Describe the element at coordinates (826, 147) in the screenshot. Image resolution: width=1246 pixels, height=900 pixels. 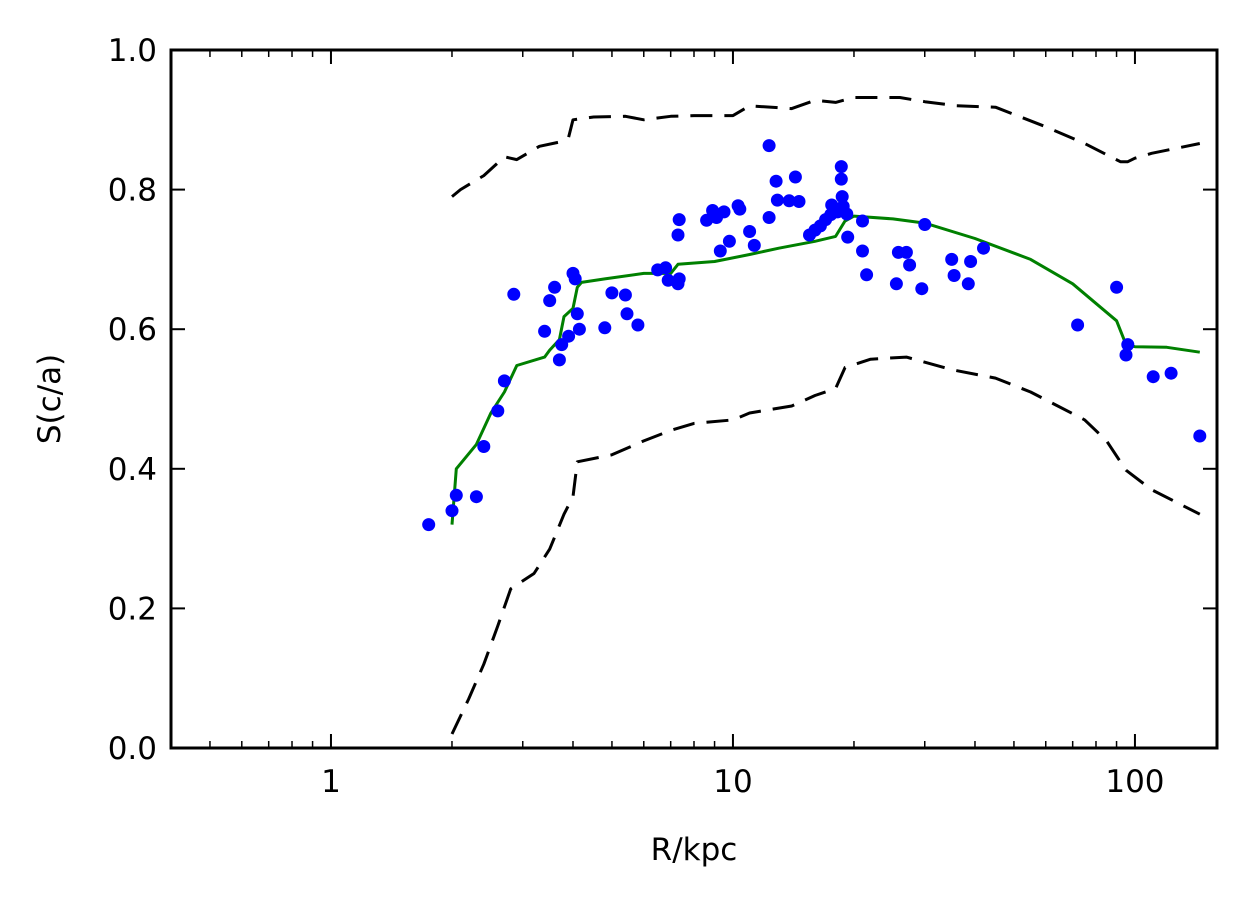
I see `dashed-envelope-line` at that location.